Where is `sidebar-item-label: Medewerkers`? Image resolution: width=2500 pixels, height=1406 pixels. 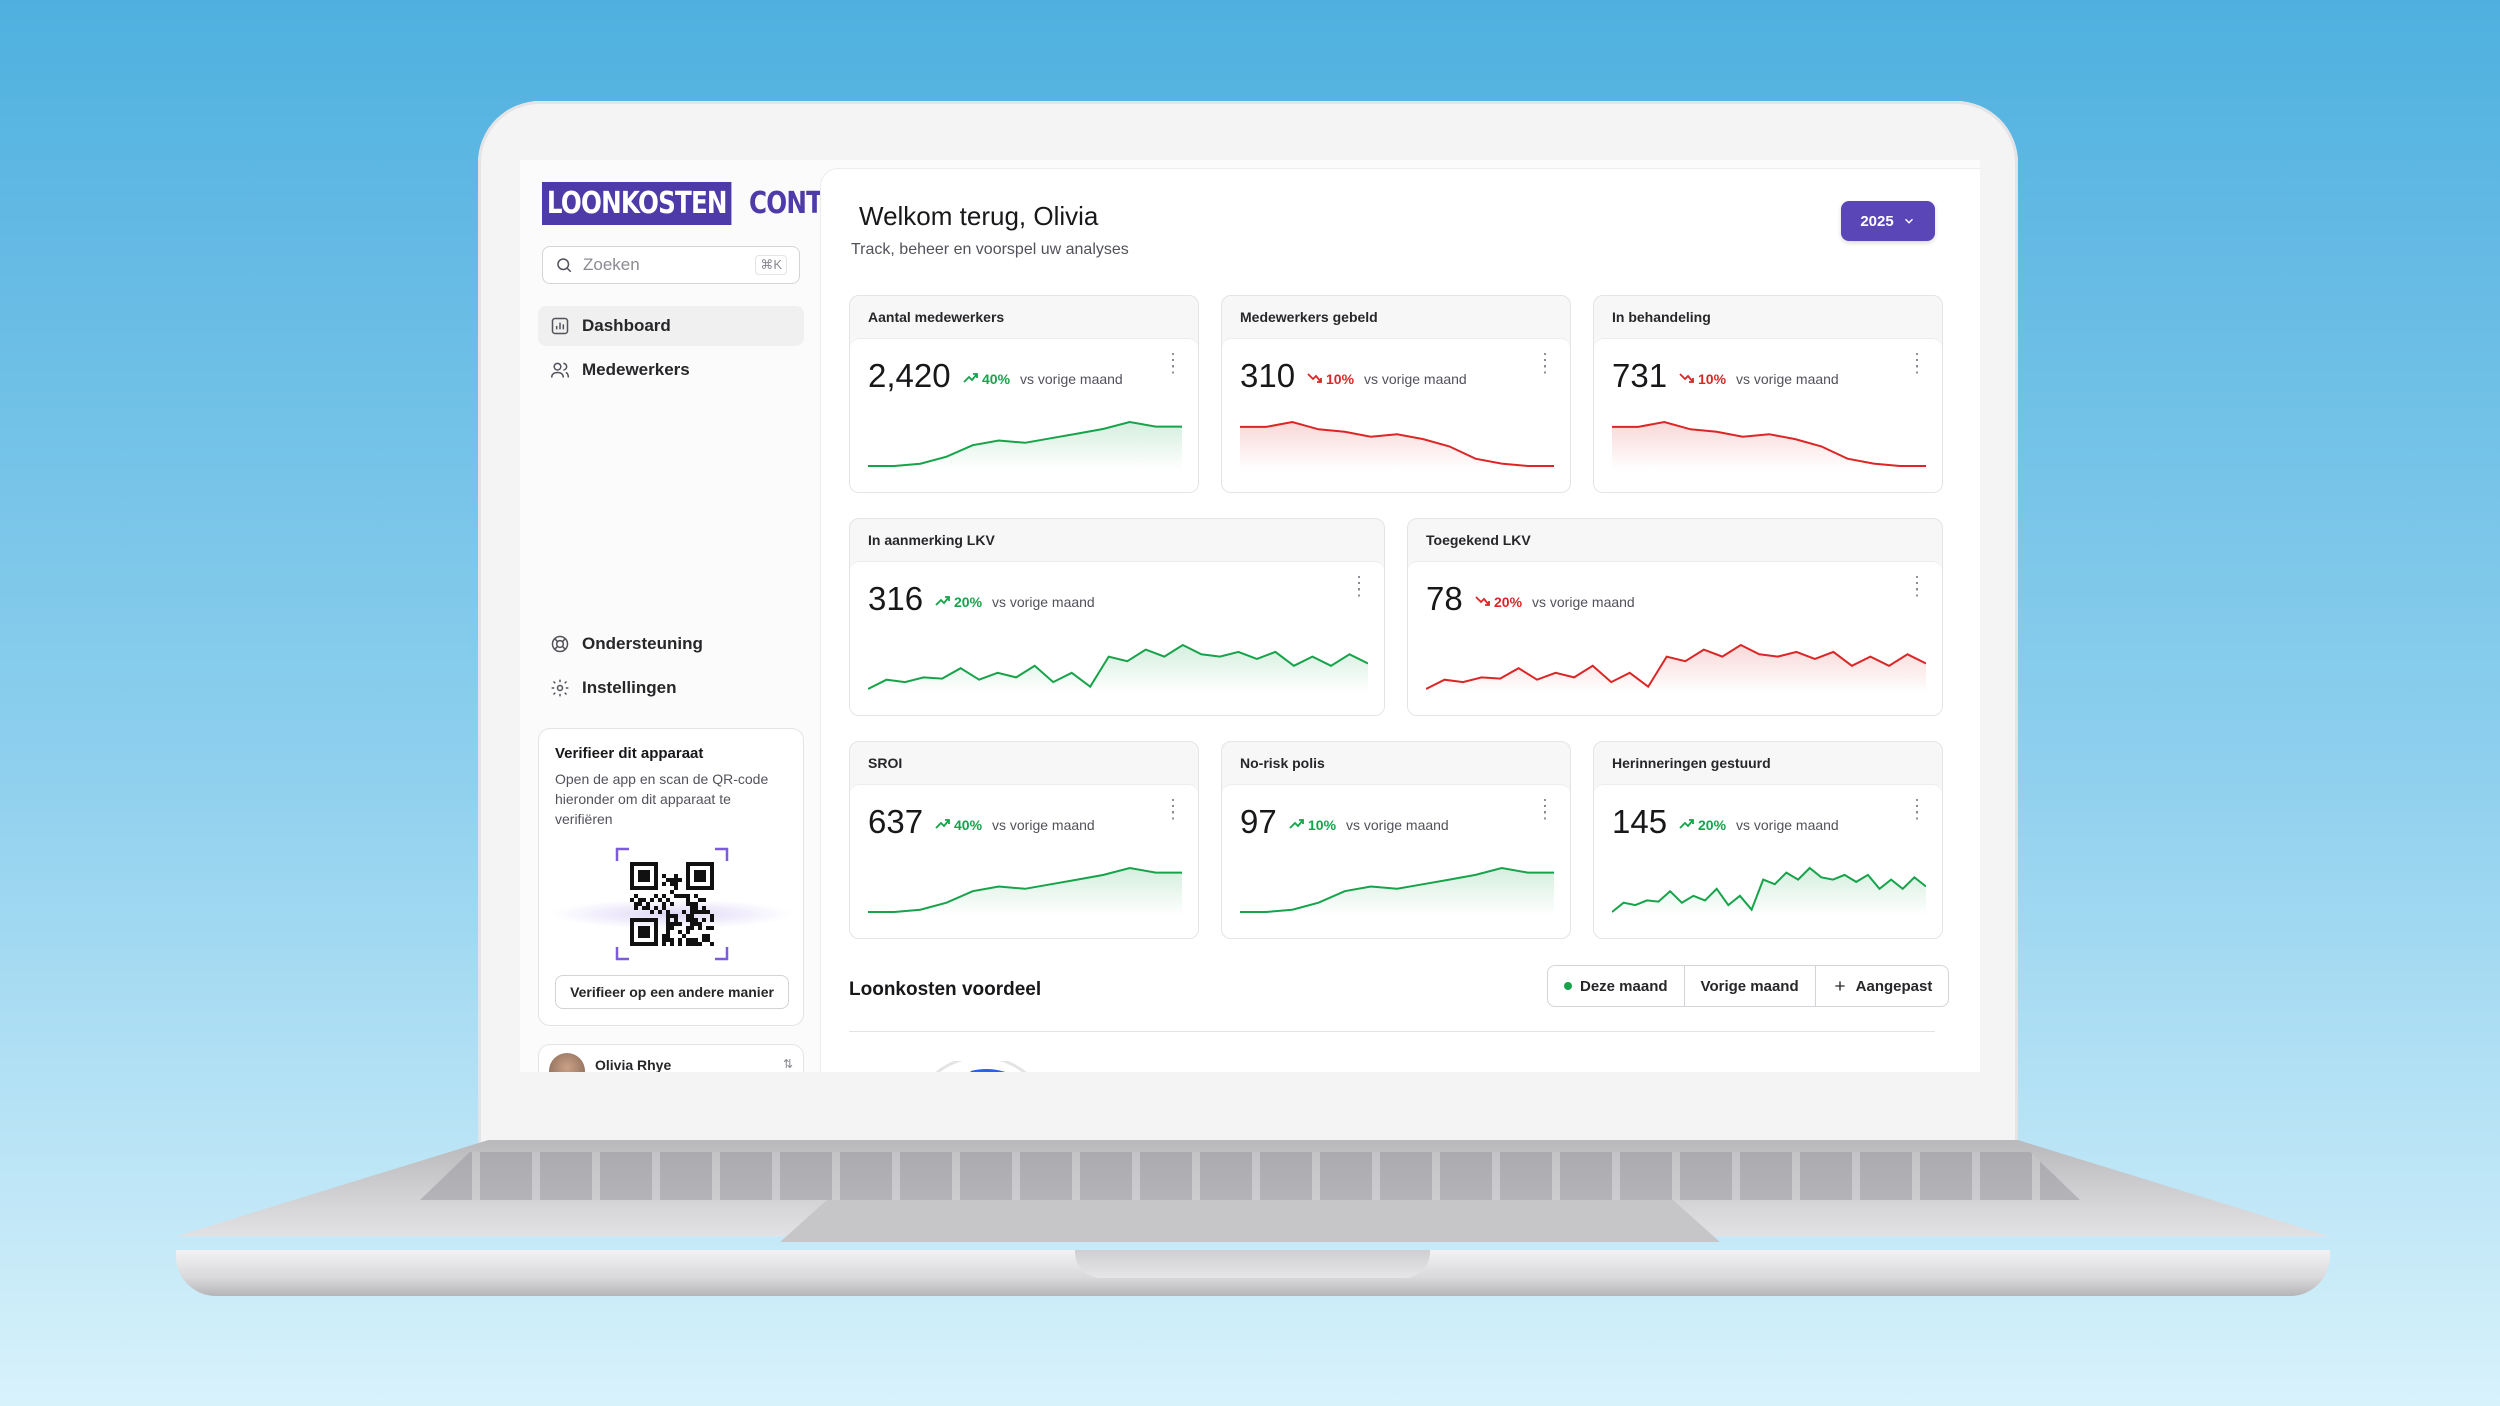 sidebar-item-label: Medewerkers is located at coordinates (636, 369).